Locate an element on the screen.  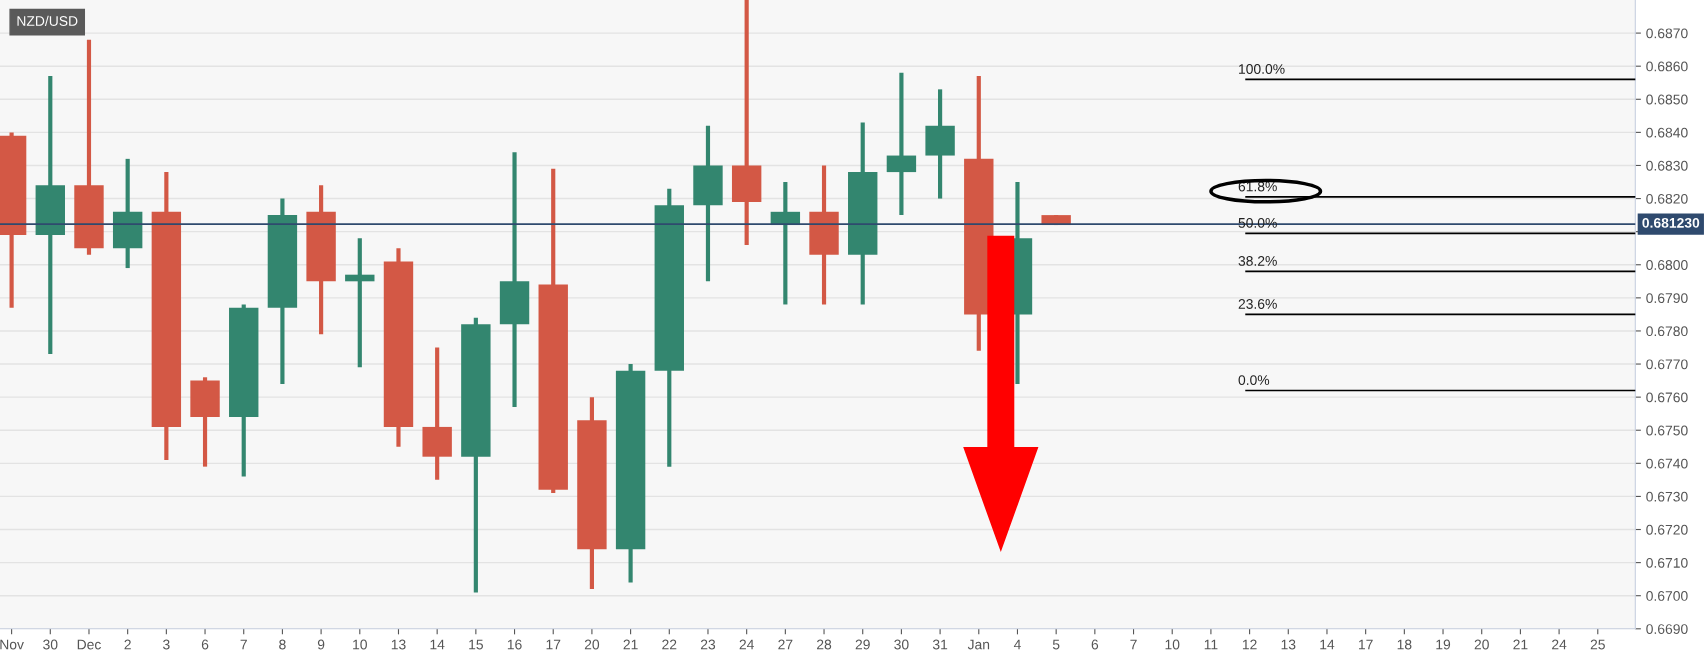
x-tick-label: 22 is located at coordinates (669, 644).